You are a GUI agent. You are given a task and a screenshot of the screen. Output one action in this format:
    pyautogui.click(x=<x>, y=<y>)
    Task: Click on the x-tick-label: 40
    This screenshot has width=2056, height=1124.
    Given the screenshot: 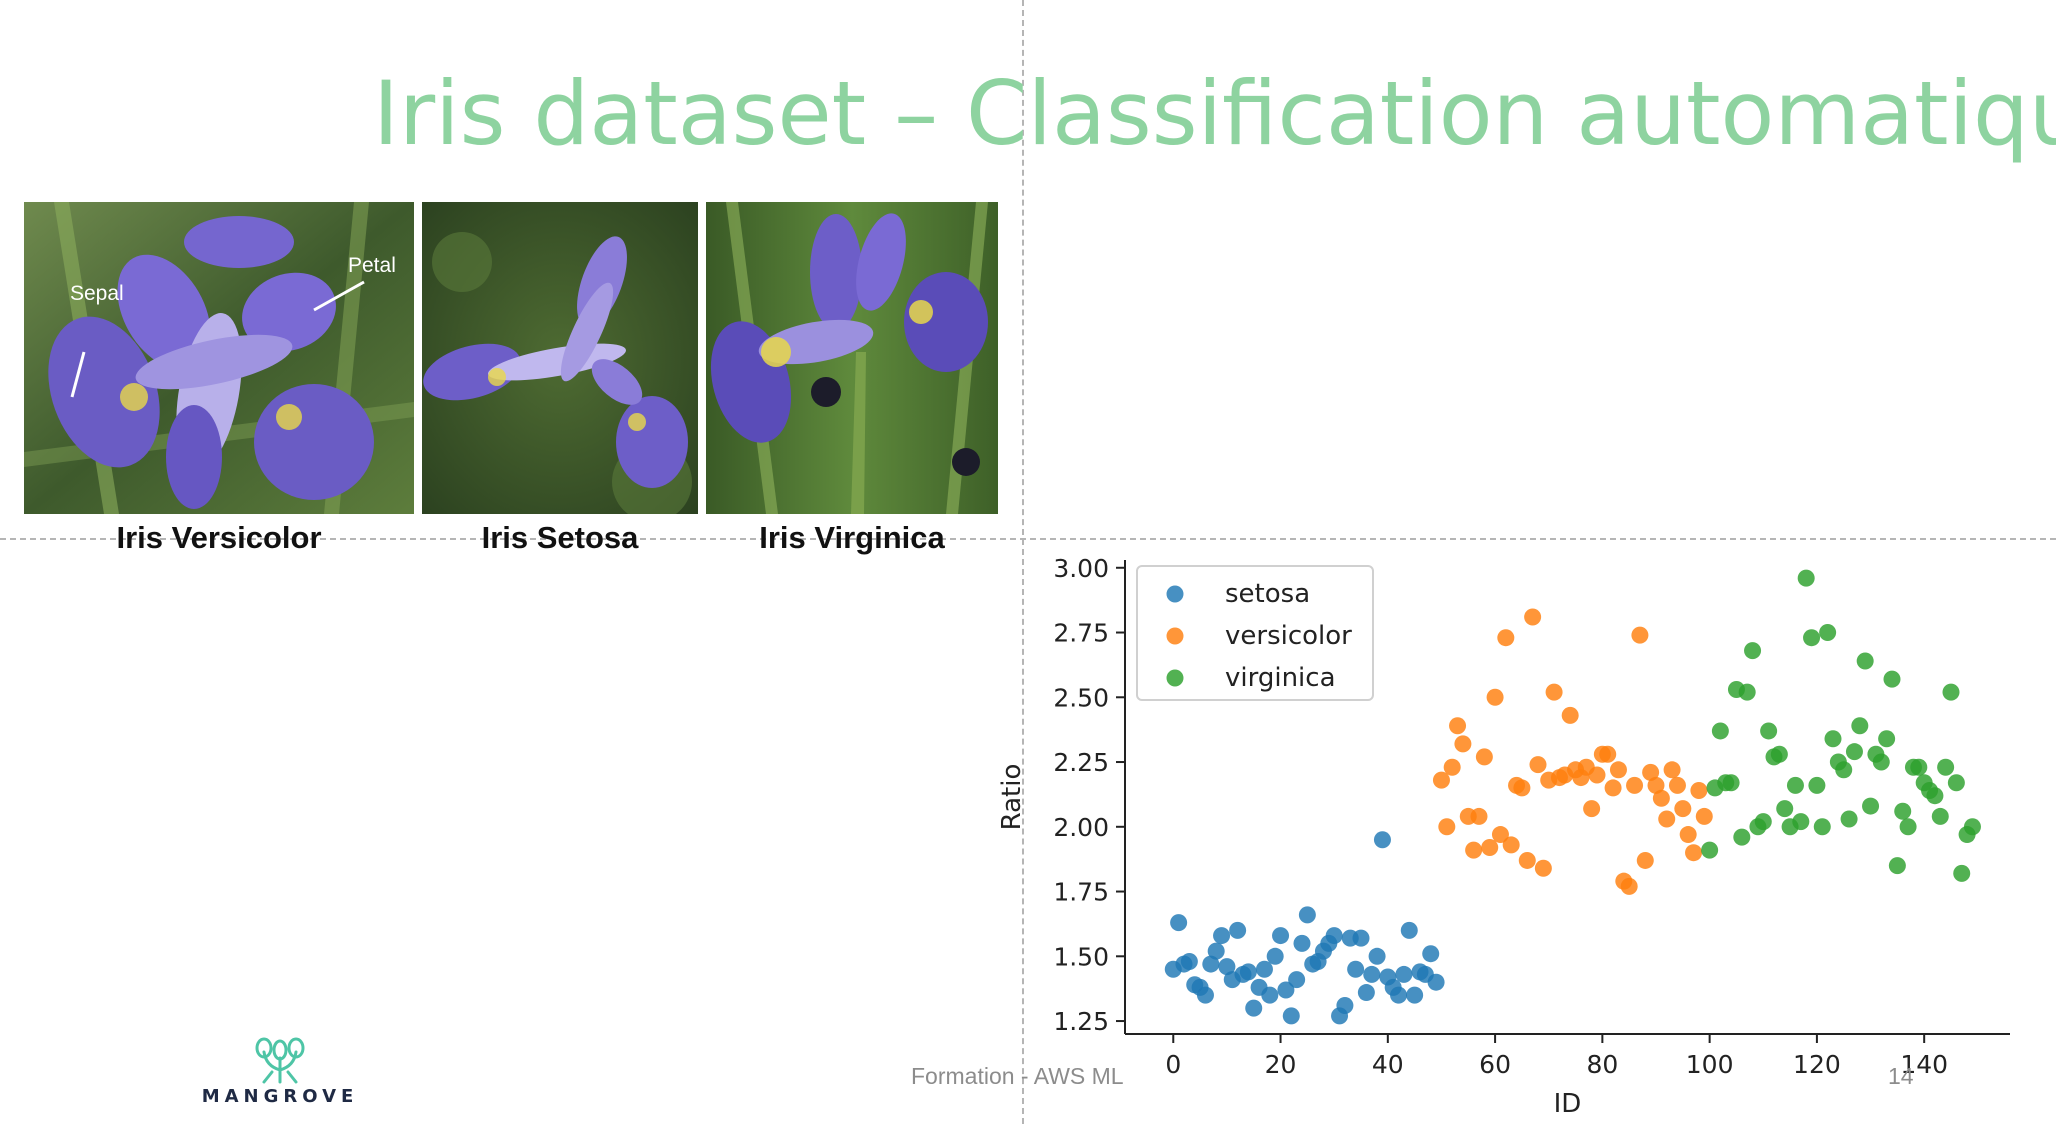 What is the action you would take?
    pyautogui.click(x=1388, y=1064)
    